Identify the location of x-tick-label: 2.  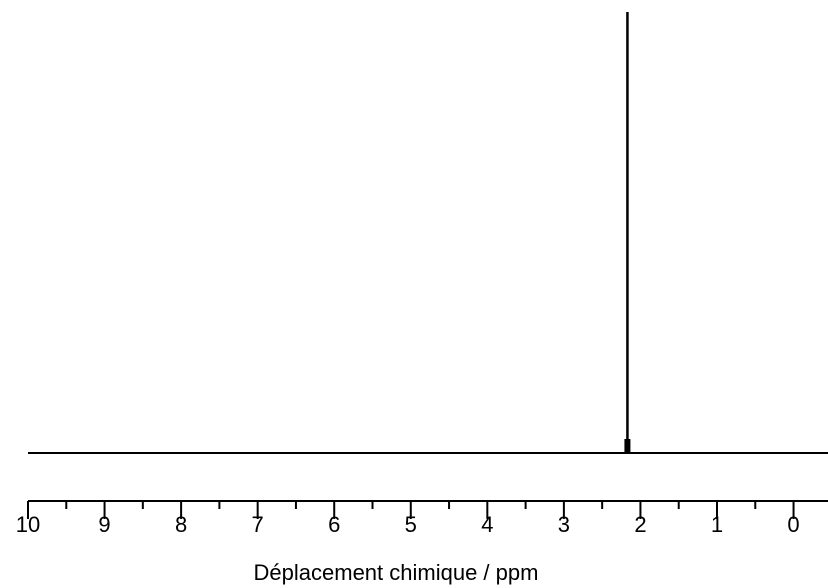
(640, 524).